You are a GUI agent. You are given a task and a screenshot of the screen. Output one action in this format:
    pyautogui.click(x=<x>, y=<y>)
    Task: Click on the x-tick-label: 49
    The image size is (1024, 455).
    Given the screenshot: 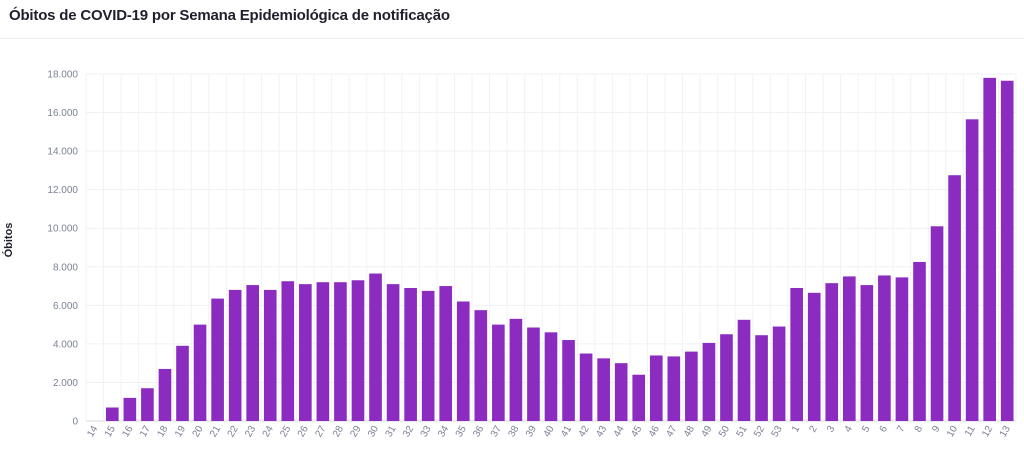 What is the action you would take?
    pyautogui.click(x=706, y=432)
    